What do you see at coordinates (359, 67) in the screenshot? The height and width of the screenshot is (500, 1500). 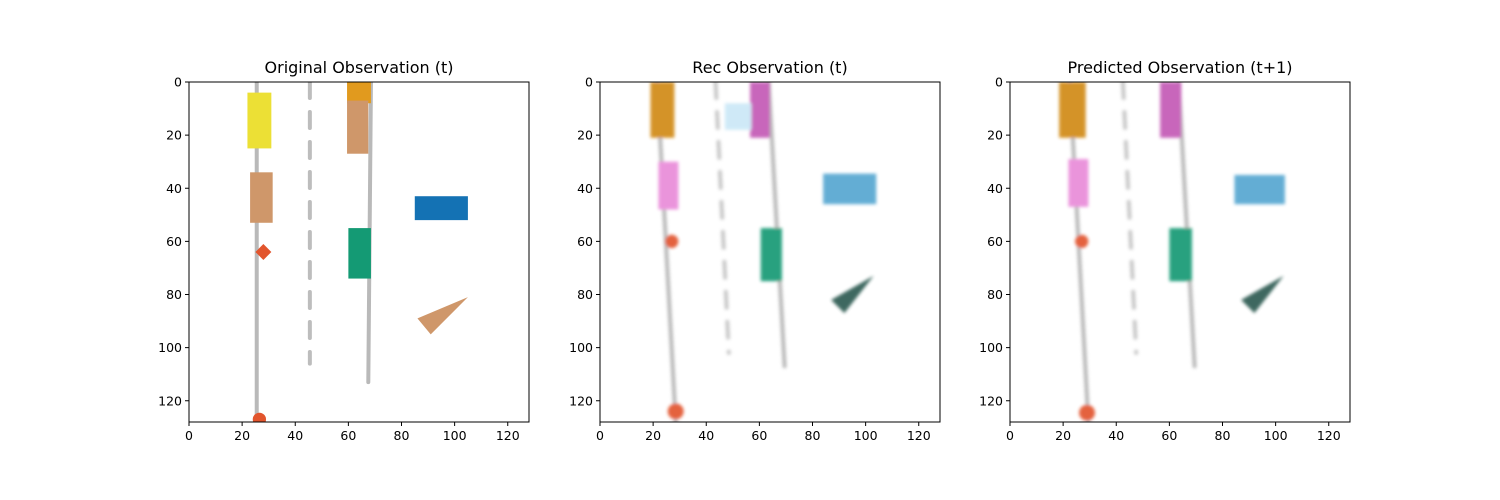 I see `panel-title: Original Observation (t)` at bounding box center [359, 67].